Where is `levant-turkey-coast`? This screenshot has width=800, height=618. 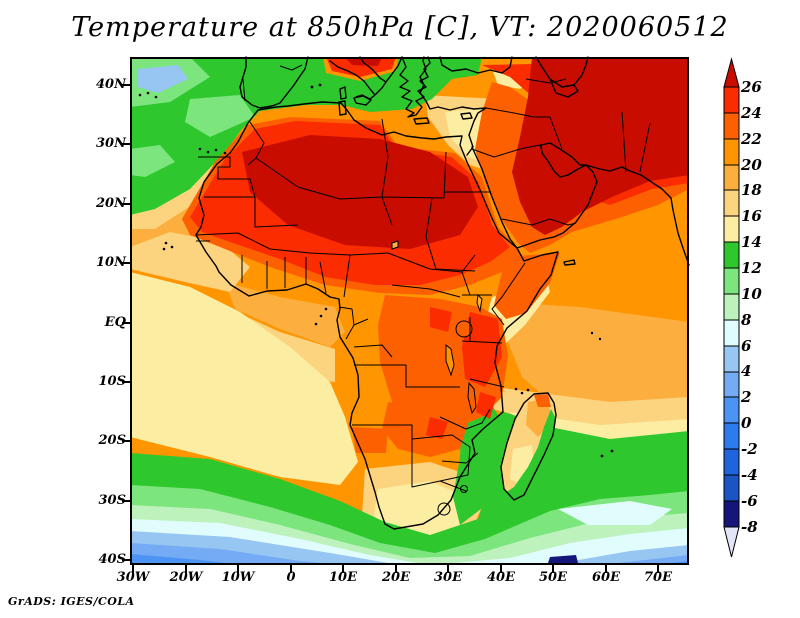
levant-turkey-coast is located at coordinates (453, 96).